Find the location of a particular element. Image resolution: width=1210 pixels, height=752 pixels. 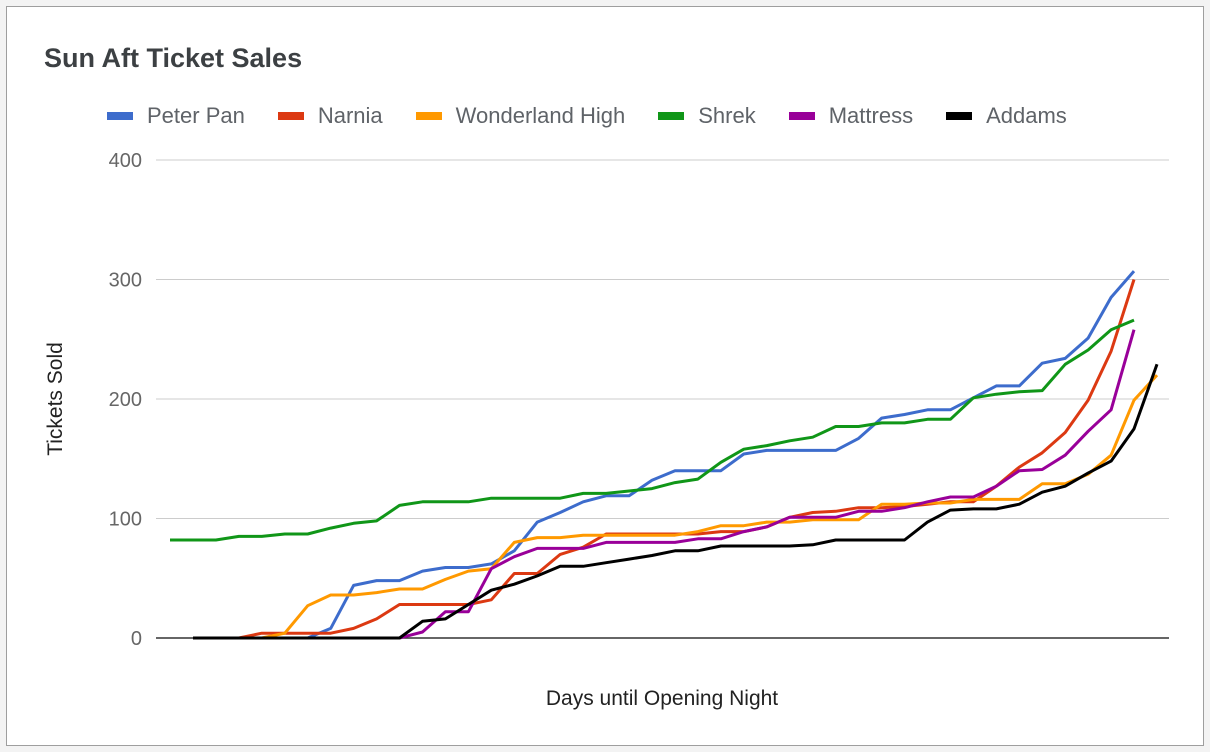

y-tick-label: 200 is located at coordinates (125, 400).